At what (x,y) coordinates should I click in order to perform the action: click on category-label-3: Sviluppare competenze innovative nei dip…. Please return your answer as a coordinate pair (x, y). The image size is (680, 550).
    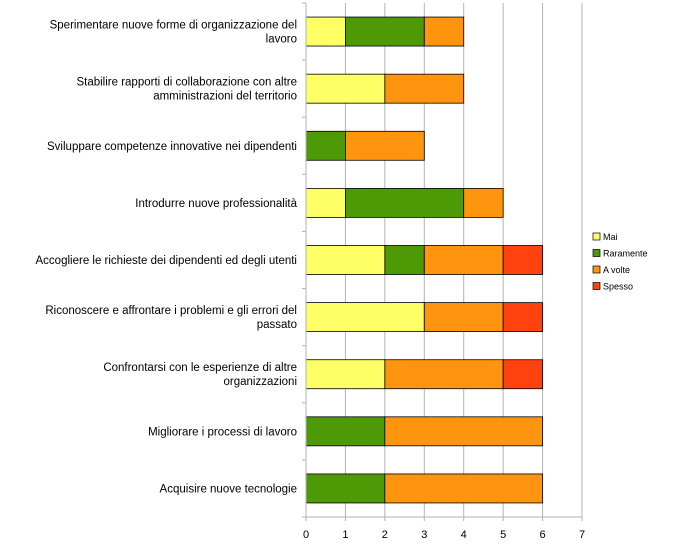
    Looking at the image, I should click on (172, 147).